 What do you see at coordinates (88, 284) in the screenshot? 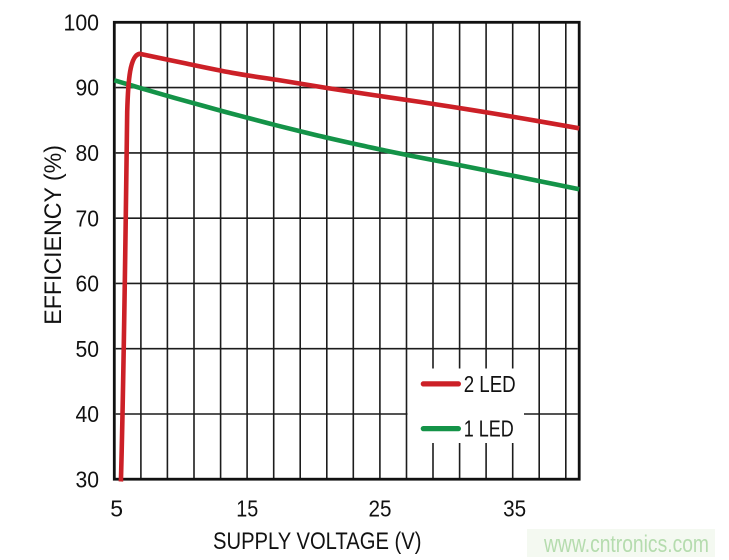
I see `svg-text: 60` at bounding box center [88, 284].